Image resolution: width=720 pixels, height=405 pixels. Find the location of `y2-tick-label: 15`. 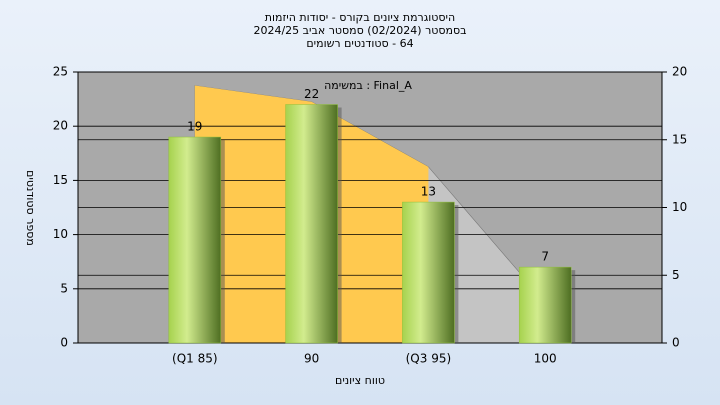

y2-tick-label: 15 is located at coordinates (679, 139).